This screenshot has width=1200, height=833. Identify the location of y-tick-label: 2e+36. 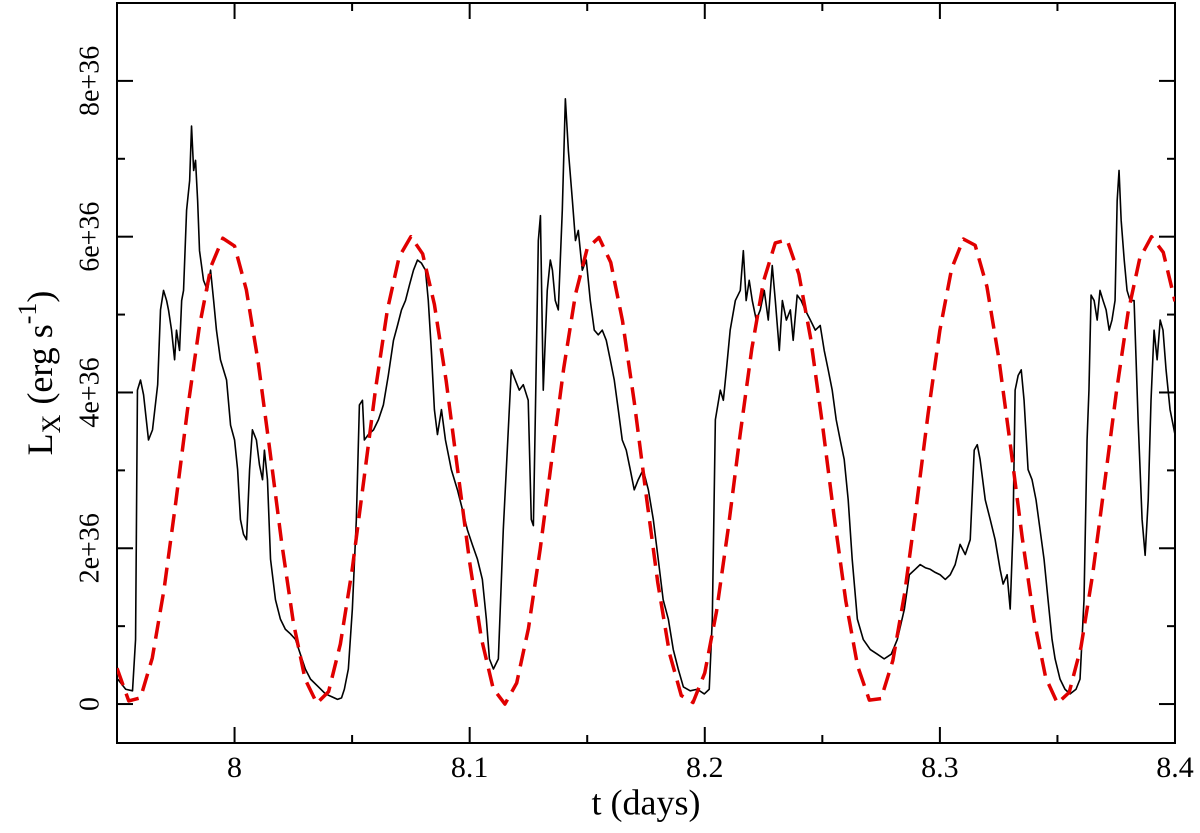
(89, 548).